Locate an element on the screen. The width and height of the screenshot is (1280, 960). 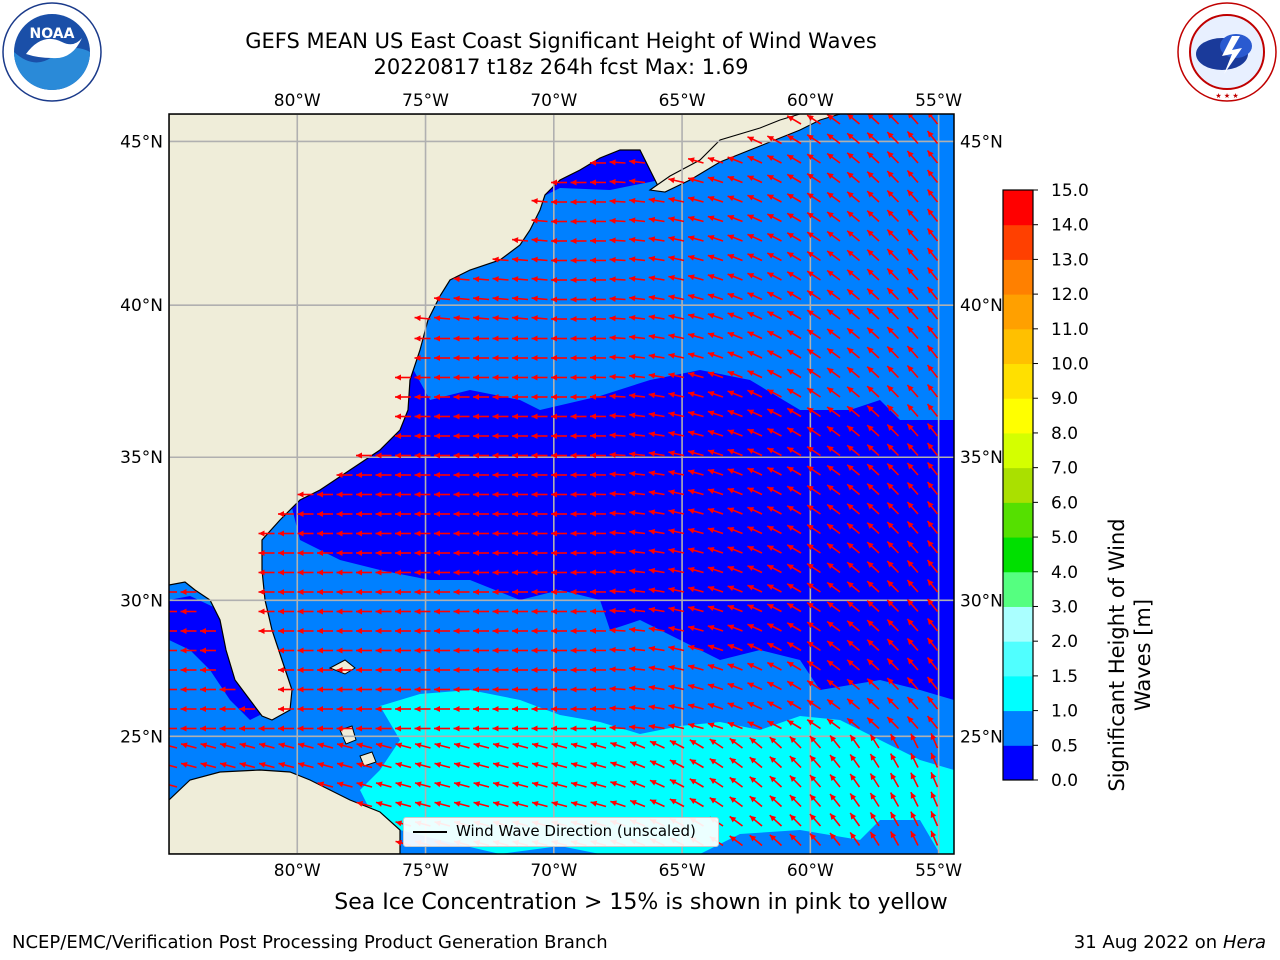
colorbar-tick-label: 1.5 is located at coordinates (1064, 677).